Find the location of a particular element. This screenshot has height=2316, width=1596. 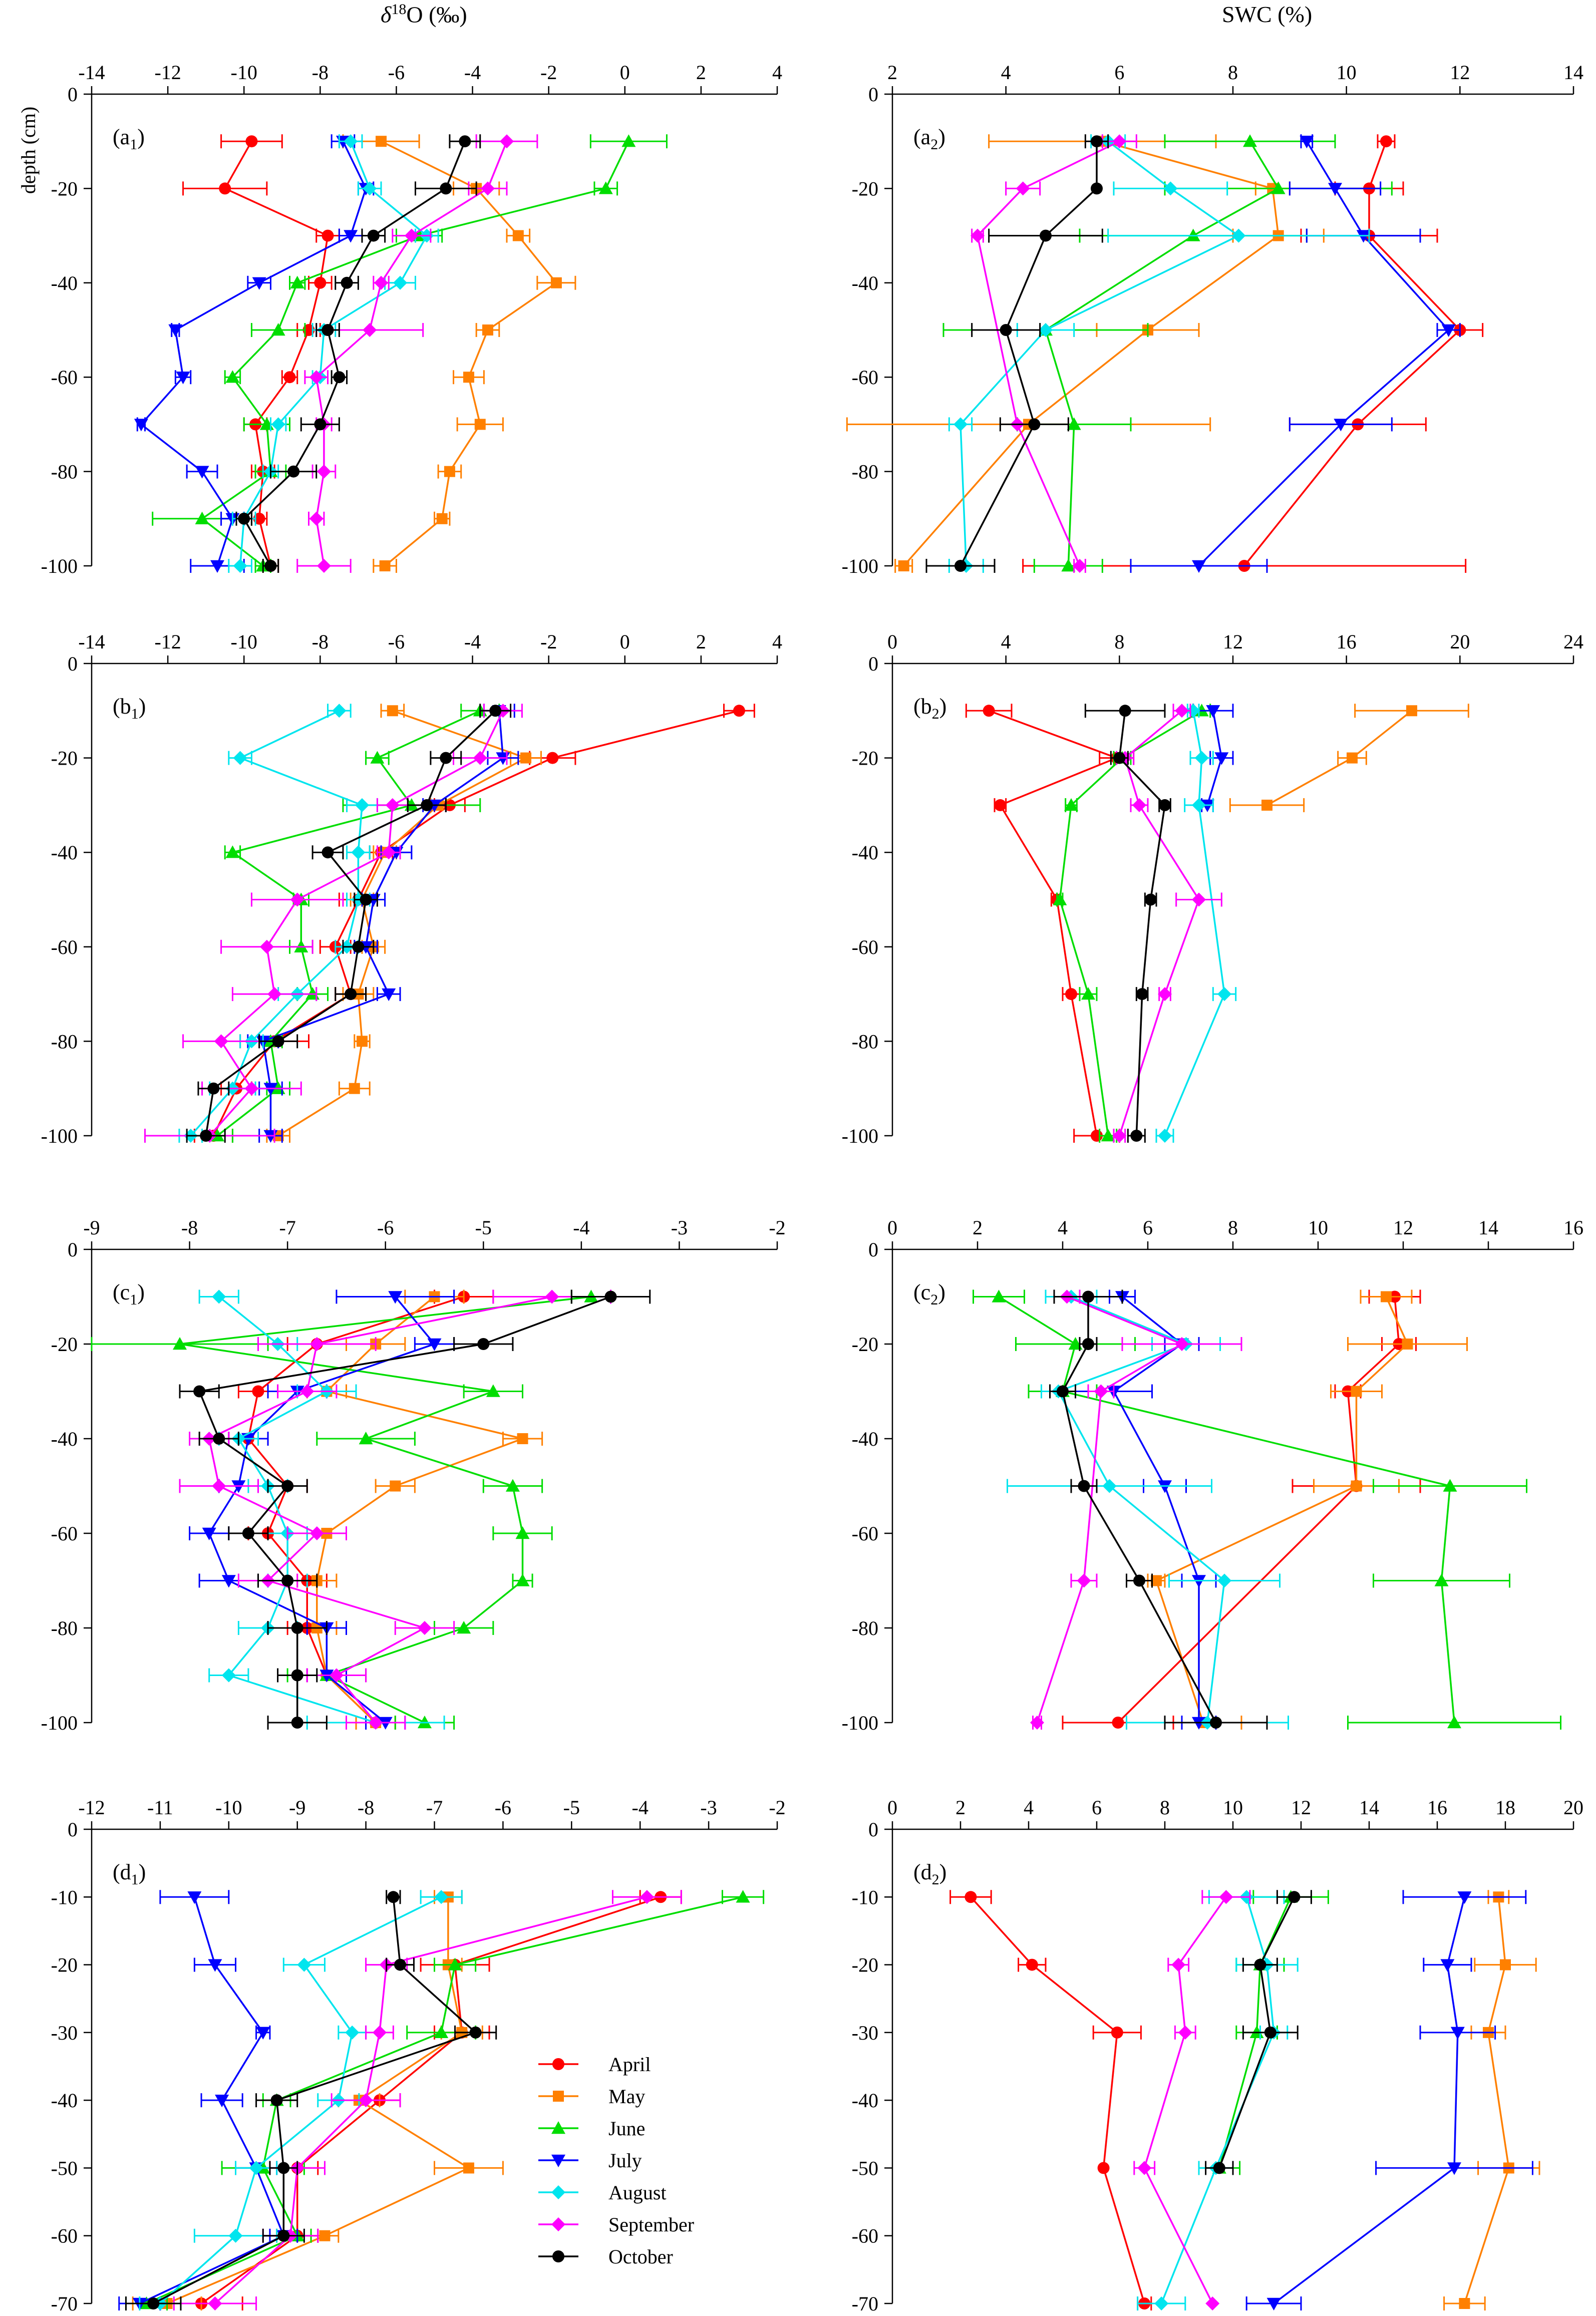

y-tick-label: 0 is located at coordinates (873, 1830).